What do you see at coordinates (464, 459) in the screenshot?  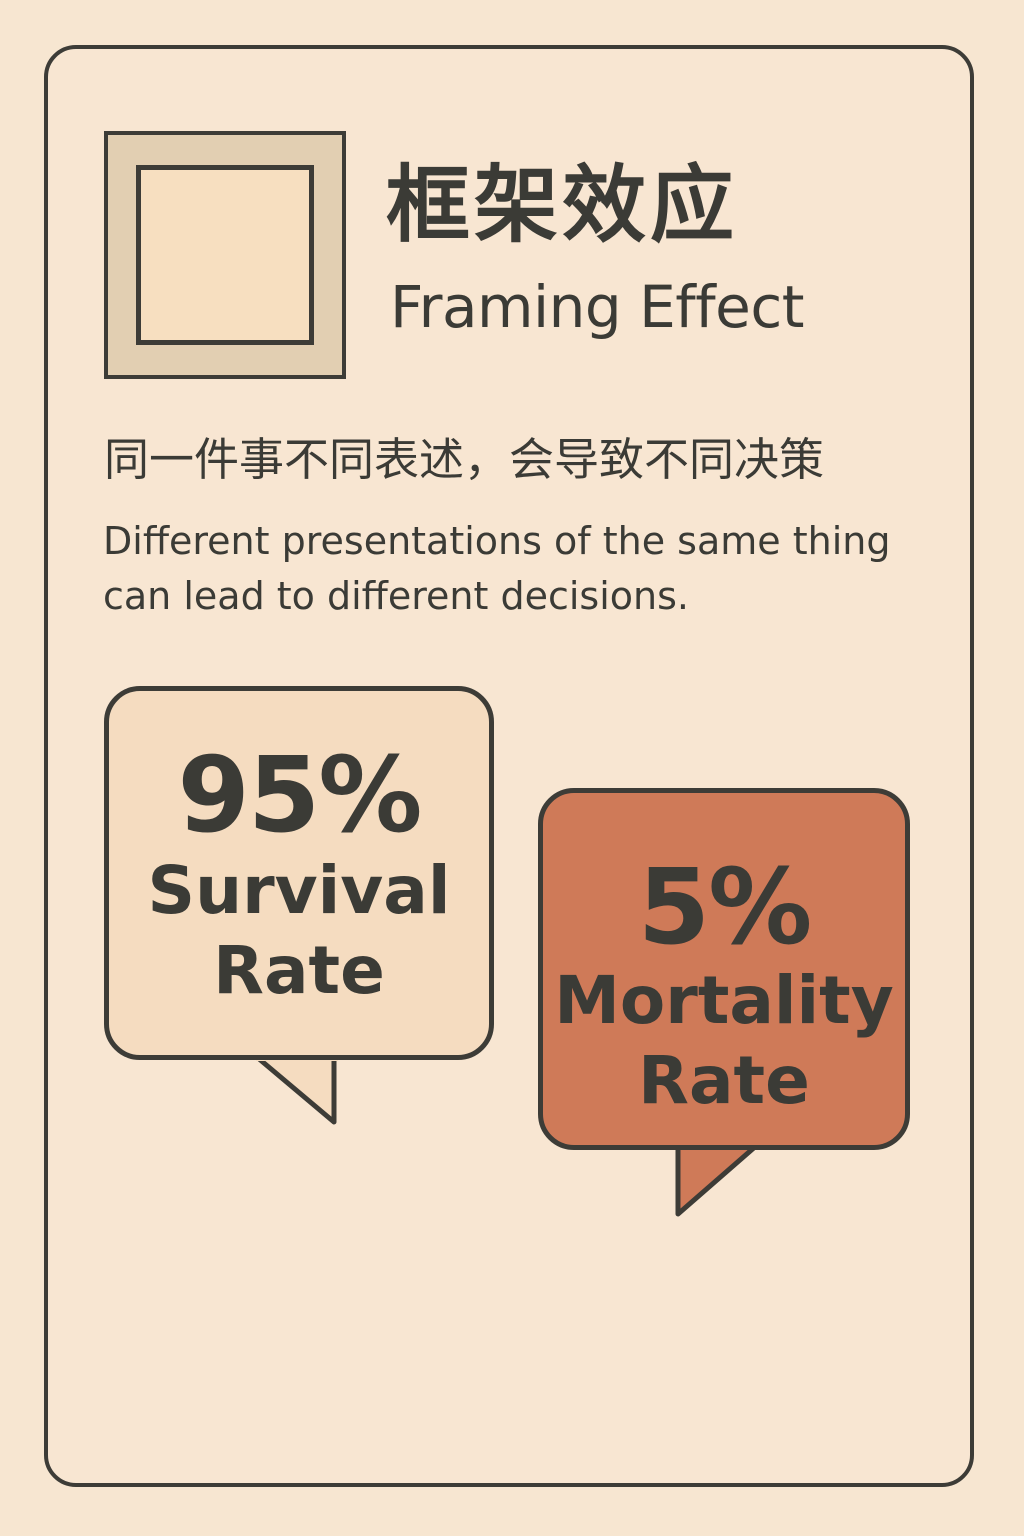 I see `subtitle-chinese: 同一件事不同表述，会导致不同决策` at bounding box center [464, 459].